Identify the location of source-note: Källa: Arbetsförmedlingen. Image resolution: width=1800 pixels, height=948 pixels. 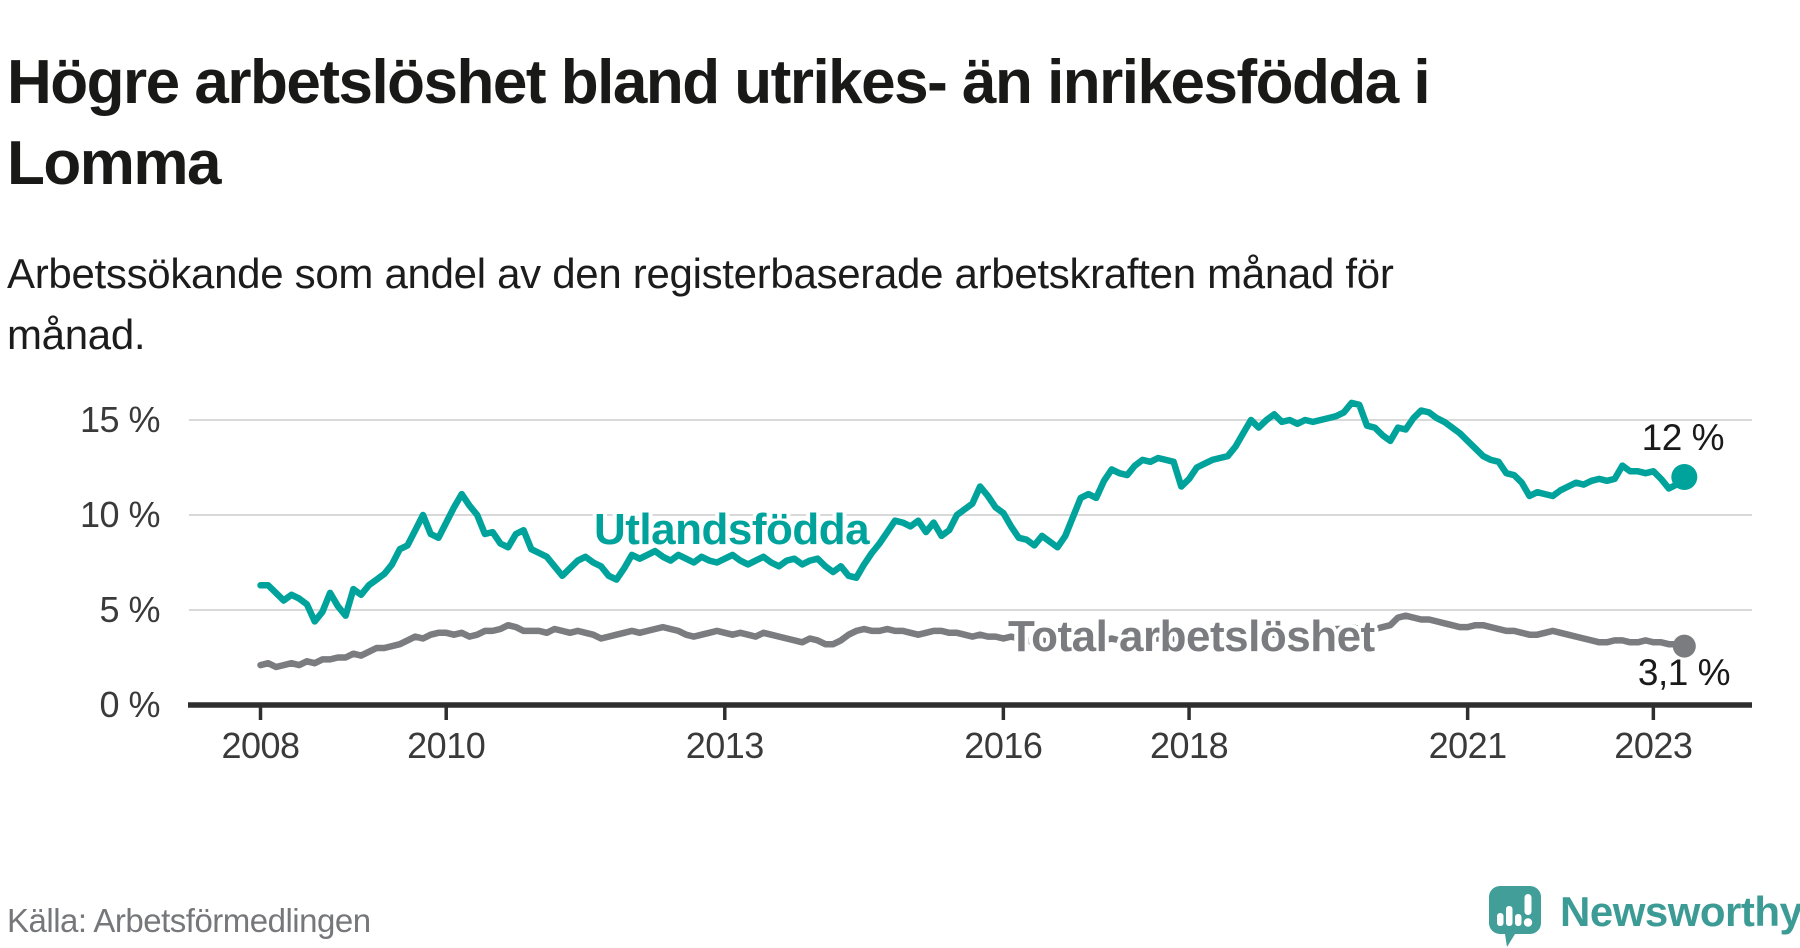
(189, 920).